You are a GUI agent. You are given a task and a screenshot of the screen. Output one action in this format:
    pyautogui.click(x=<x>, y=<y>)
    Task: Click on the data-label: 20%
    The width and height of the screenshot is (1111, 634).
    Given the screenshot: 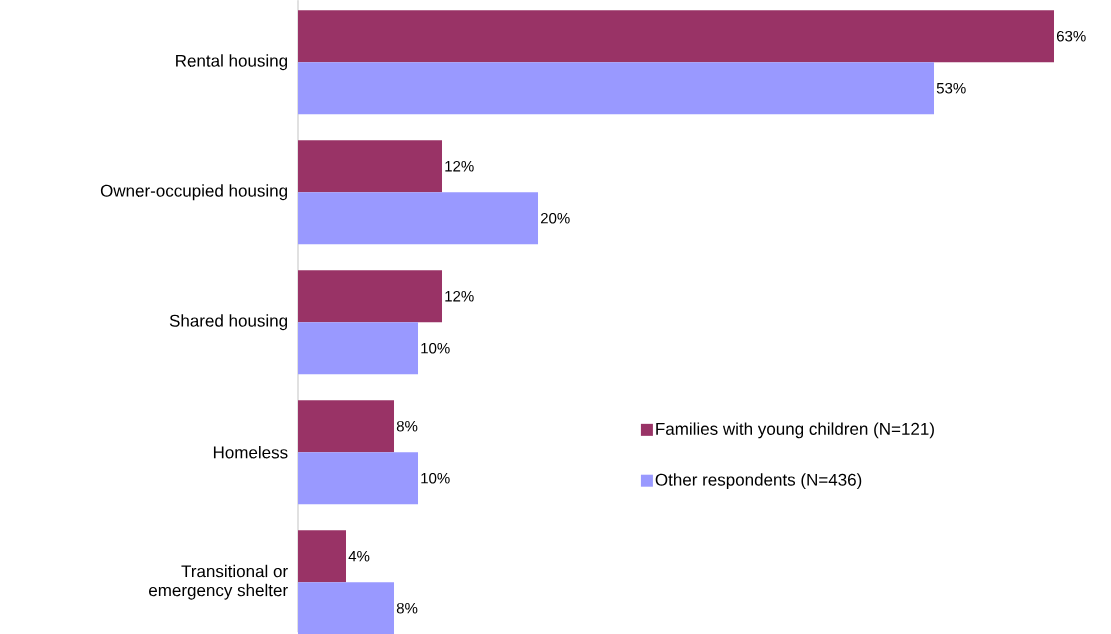 What is the action you would take?
    pyautogui.click(x=555, y=218)
    